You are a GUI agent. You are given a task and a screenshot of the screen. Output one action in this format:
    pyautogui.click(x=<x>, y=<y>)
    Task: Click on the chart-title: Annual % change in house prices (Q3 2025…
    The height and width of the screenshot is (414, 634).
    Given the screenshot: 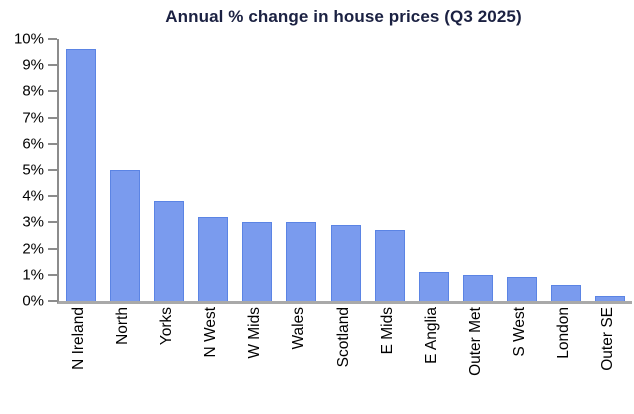 What is the action you would take?
    pyautogui.click(x=343, y=16)
    